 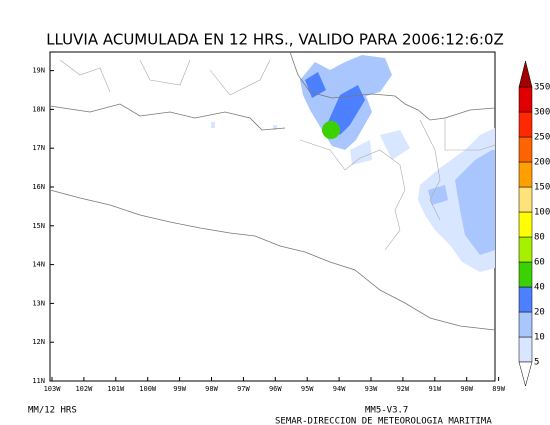 What do you see at coordinates (38, 381) in the screenshot?
I see `lat-label: 11N` at bounding box center [38, 381].